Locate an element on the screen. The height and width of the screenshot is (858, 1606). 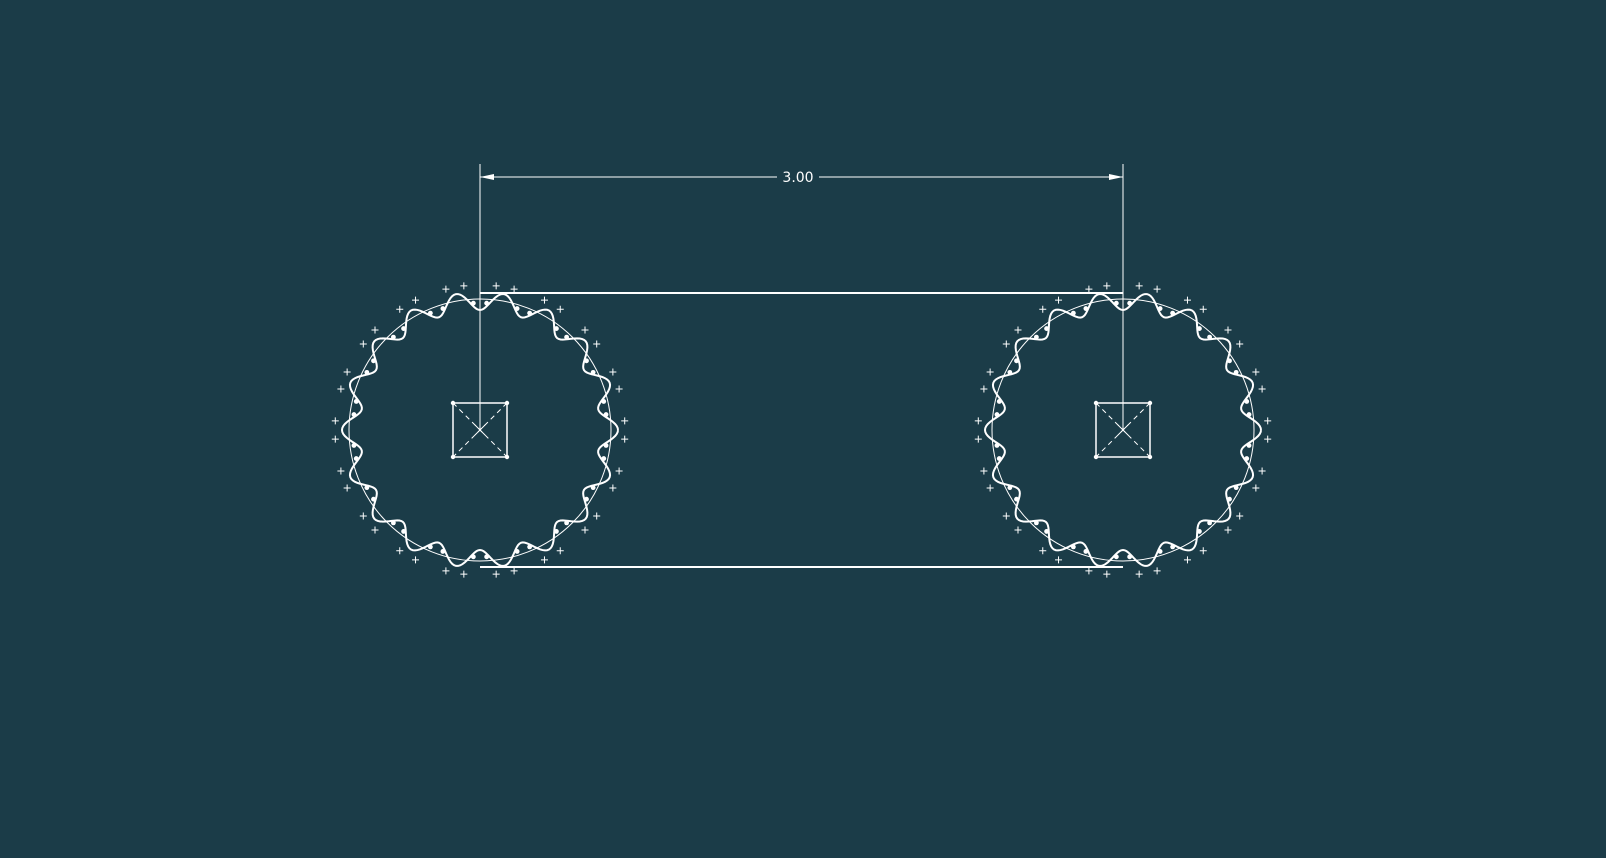
left-sprocket is located at coordinates (480, 430).